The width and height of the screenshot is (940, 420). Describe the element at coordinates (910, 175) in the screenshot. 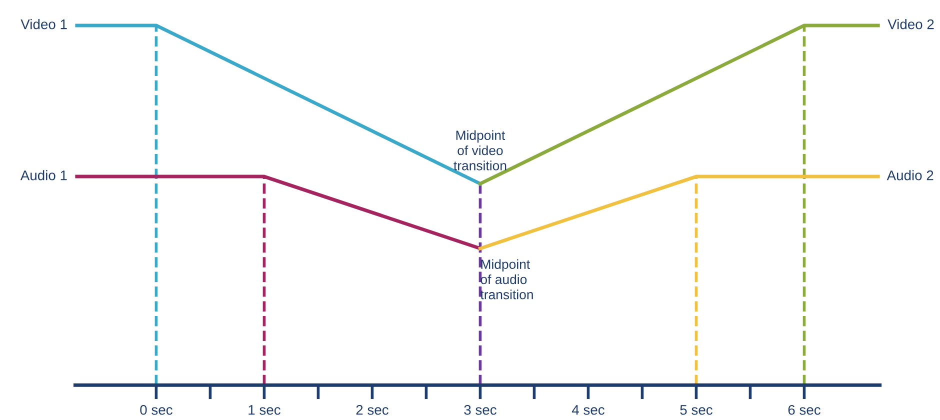

I see `series-label: Audio 2` at that location.